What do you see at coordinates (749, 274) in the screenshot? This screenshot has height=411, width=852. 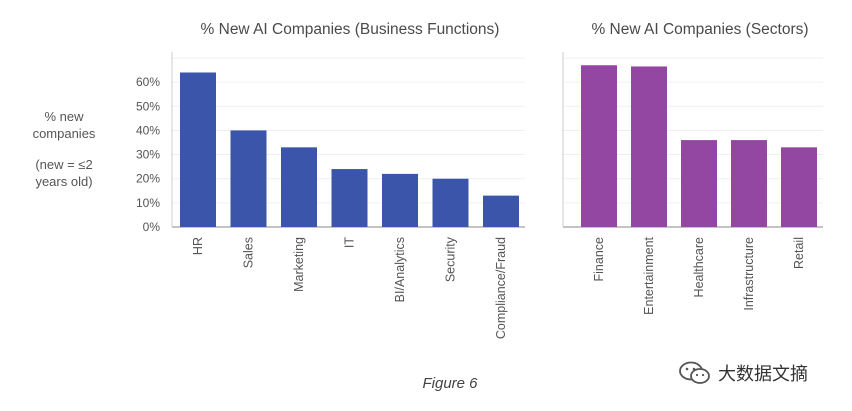 I see `x-tick-label-sectors: Infrastructure` at bounding box center [749, 274].